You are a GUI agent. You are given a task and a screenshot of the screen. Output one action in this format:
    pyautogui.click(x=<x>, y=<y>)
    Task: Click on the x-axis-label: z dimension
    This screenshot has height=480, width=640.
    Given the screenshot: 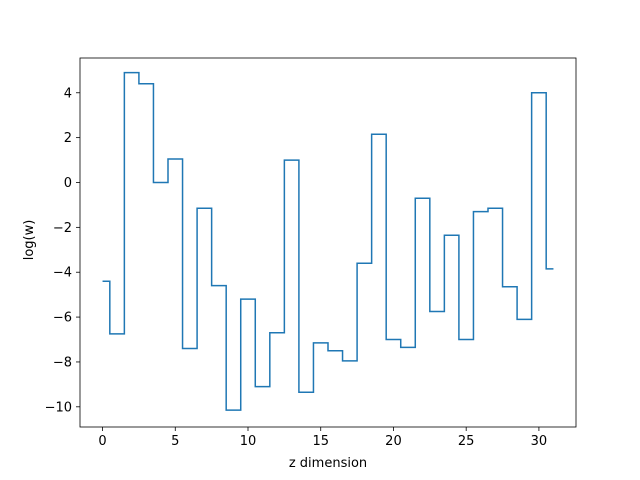 What is the action you would take?
    pyautogui.click(x=328, y=463)
    